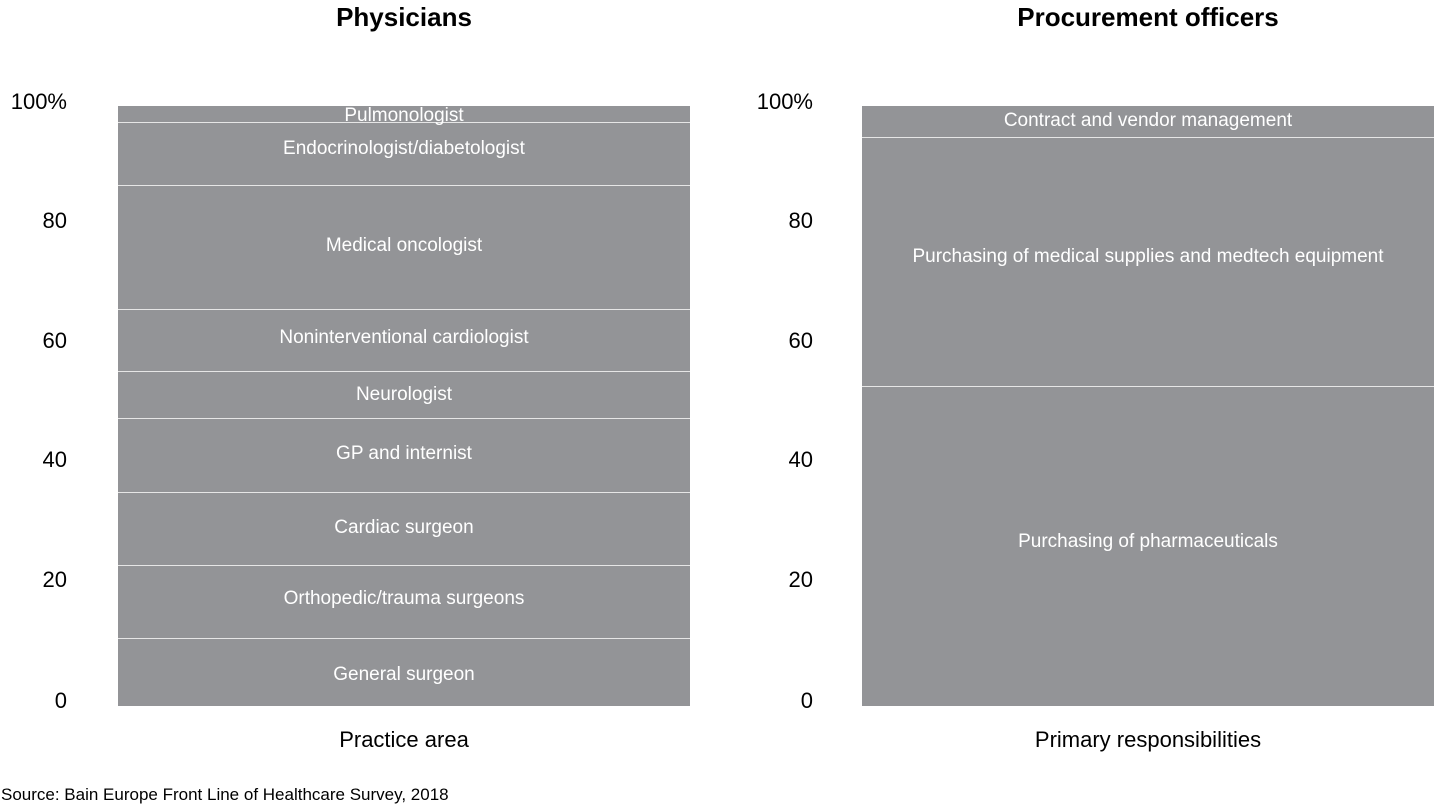  I want to click on physicians-title: Physicians, so click(404, 17).